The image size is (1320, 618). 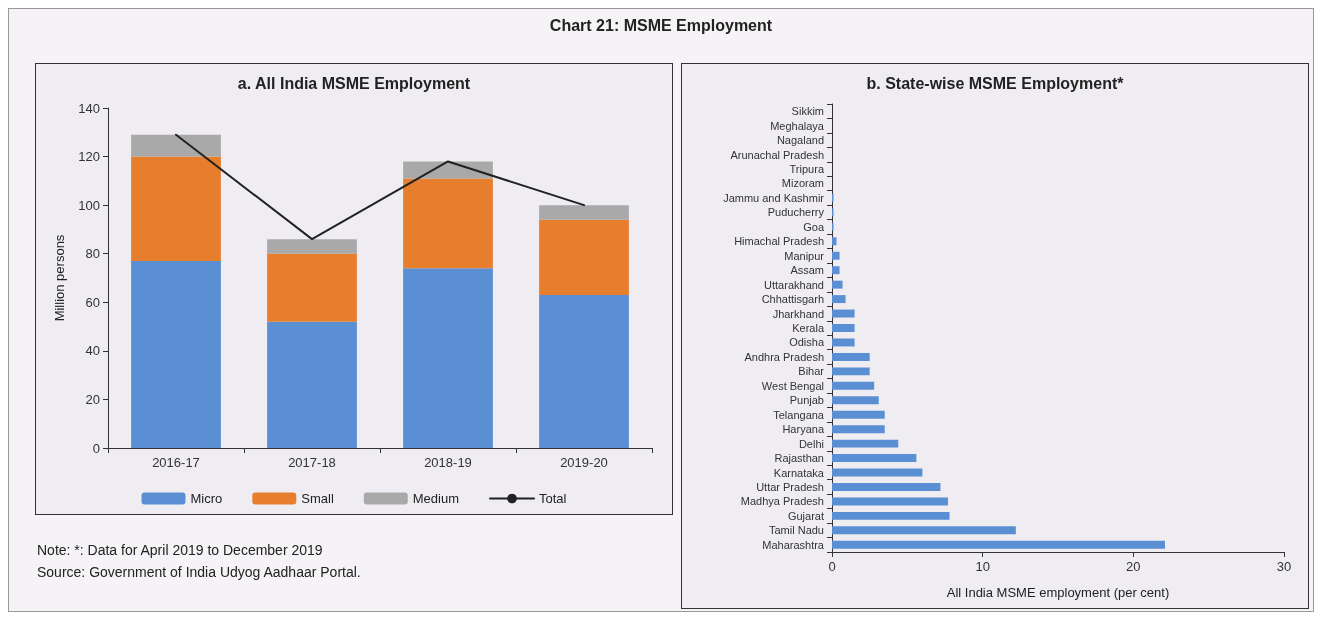 I want to click on y-tick-label: 40, so click(x=92, y=351).